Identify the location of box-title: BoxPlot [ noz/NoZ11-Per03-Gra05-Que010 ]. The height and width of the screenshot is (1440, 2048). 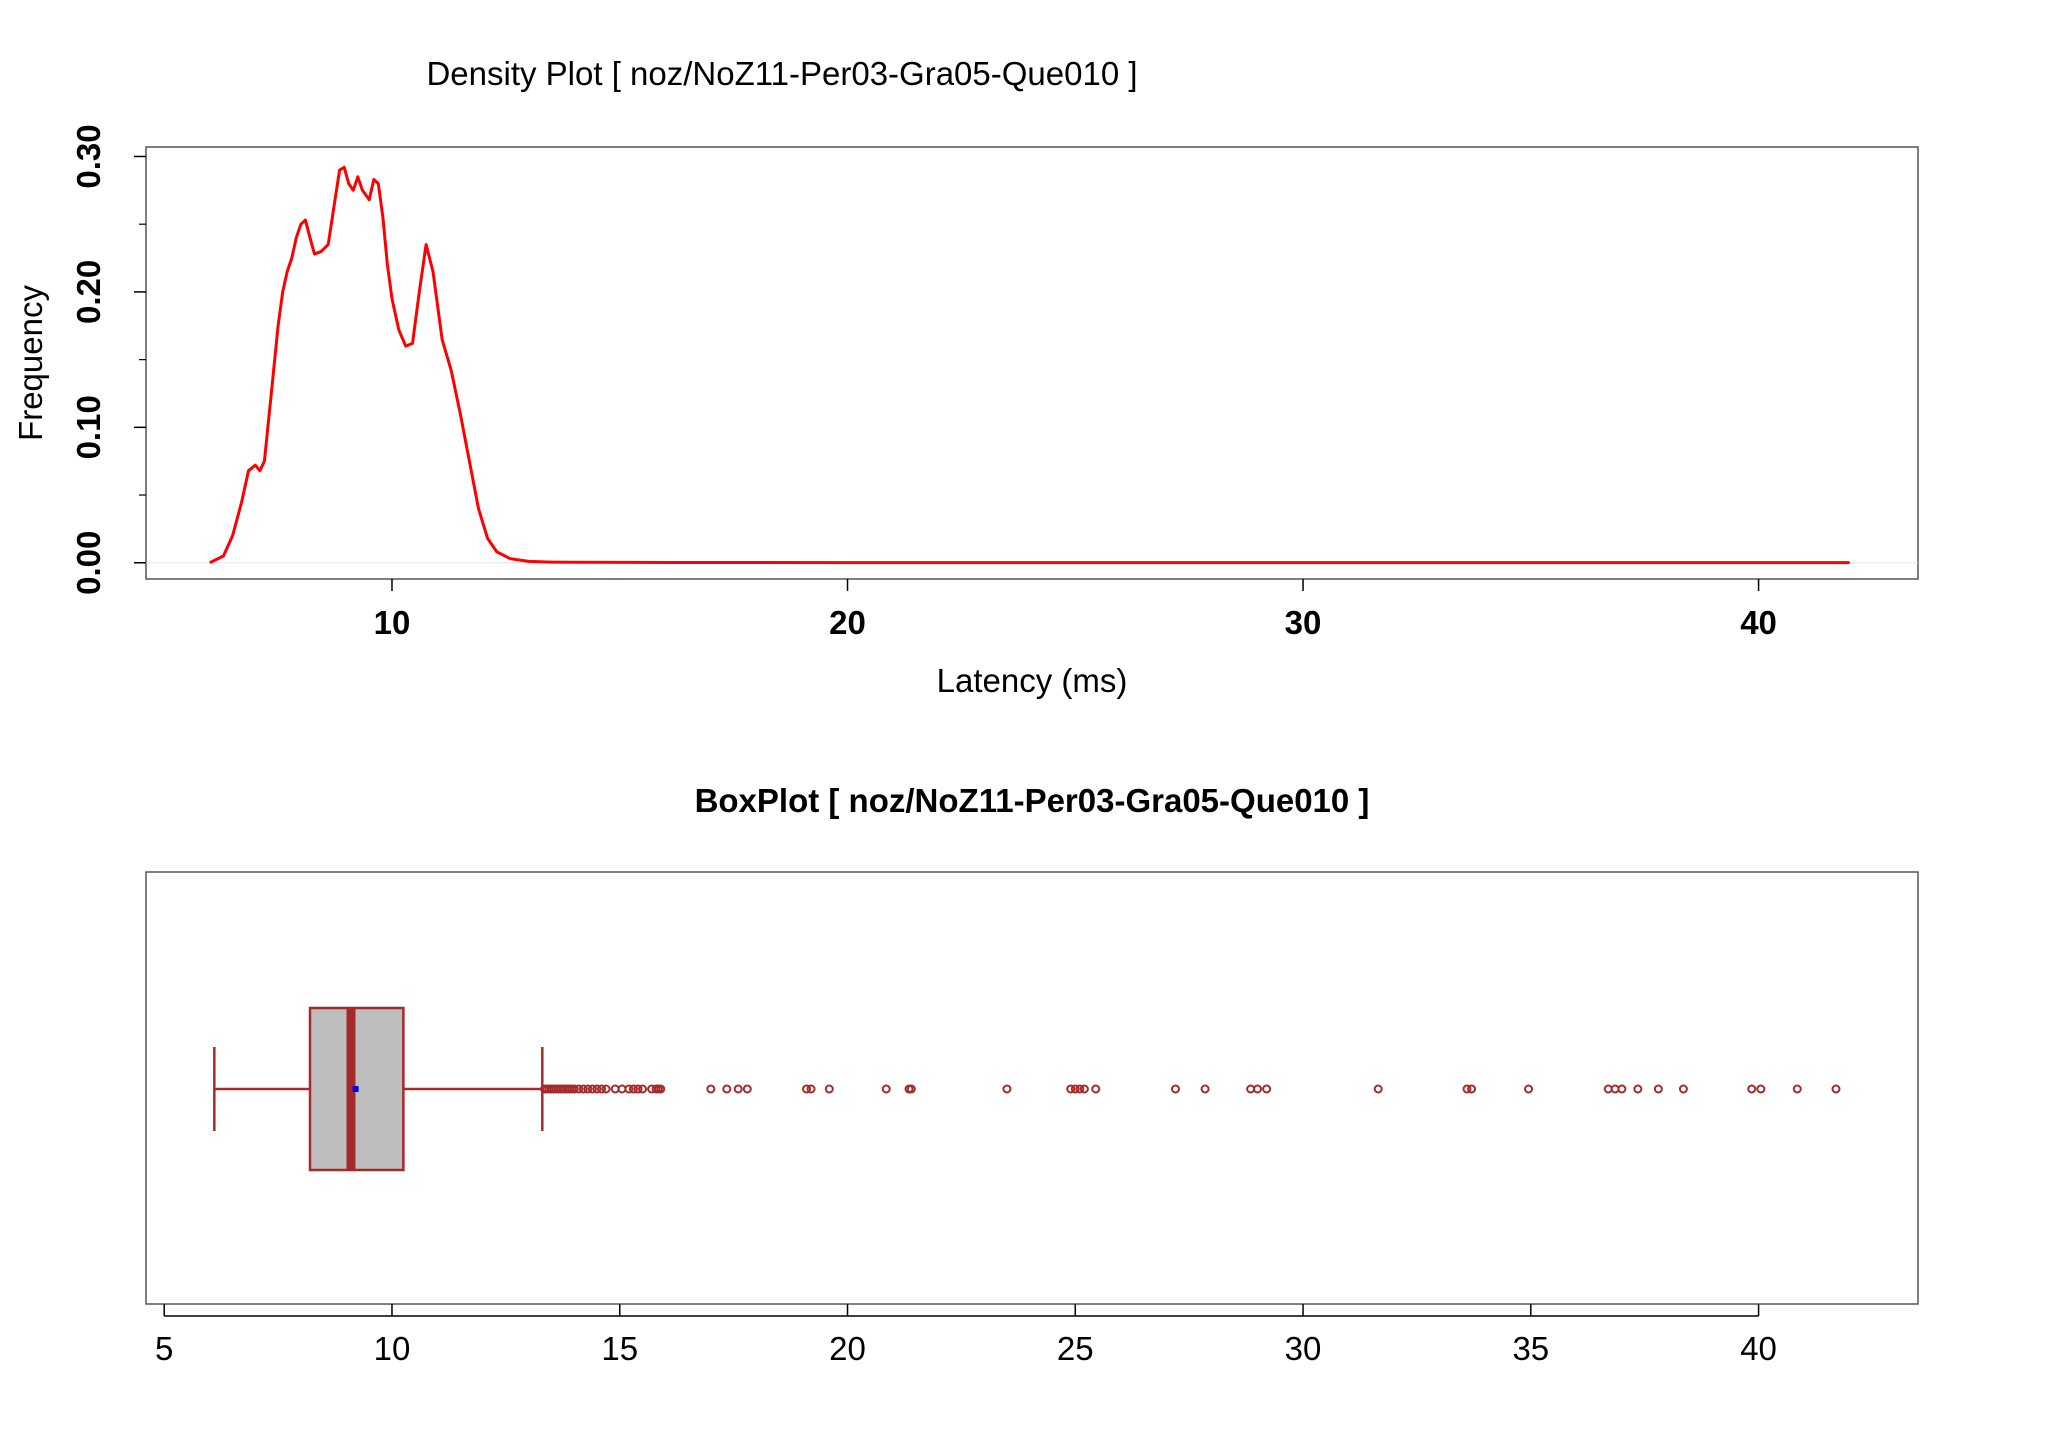
(1032, 800).